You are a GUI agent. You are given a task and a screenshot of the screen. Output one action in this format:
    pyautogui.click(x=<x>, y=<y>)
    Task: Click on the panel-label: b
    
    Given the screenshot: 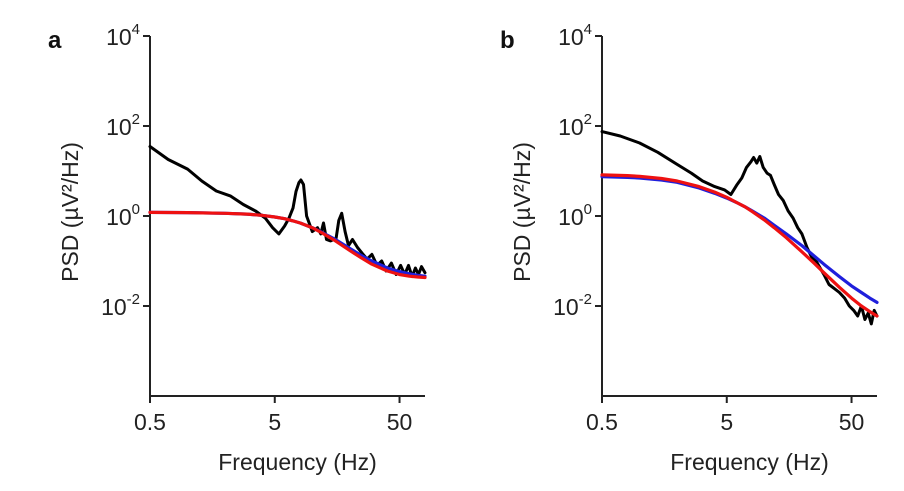 What is the action you would take?
    pyautogui.click(x=507, y=40)
    